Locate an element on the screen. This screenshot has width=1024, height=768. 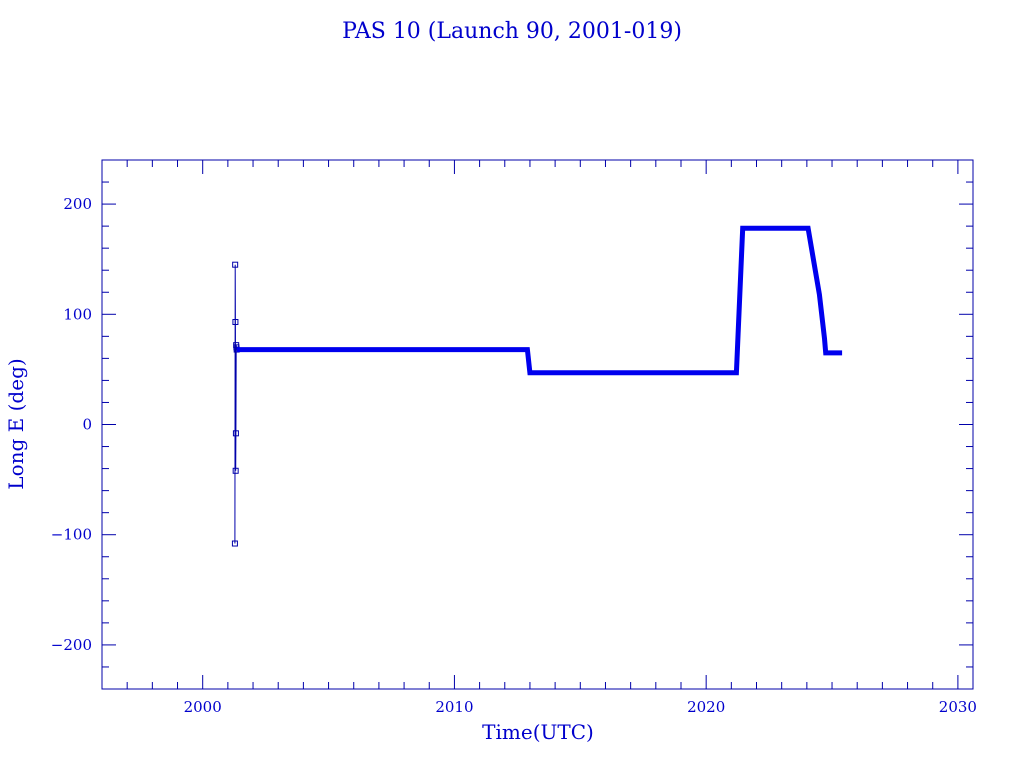
x-tick-label: 2010 is located at coordinates (454, 707).